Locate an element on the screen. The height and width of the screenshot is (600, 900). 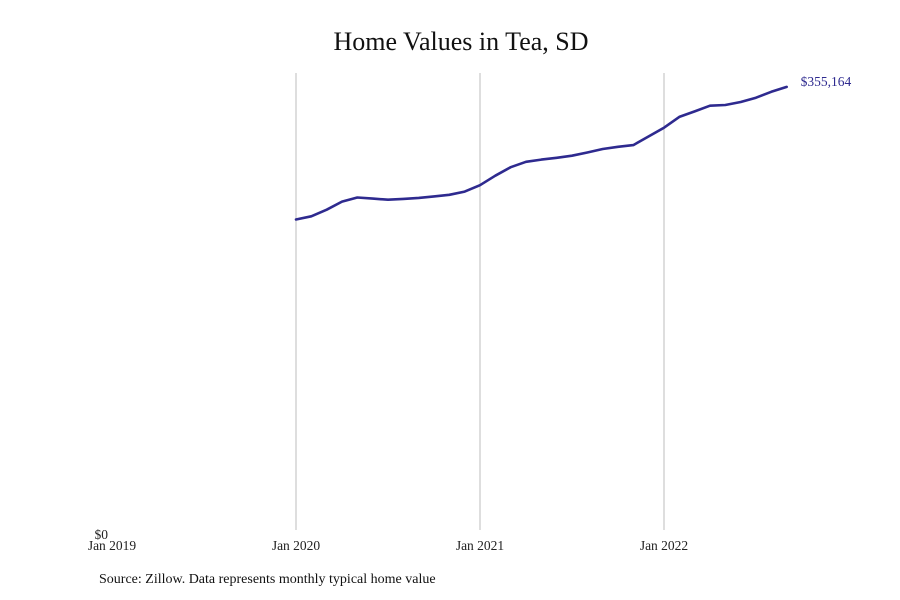
x-axis-ticks: Jan 2019 Jan 2020 Jan 2021 Jan 2022 is located at coordinates (388, 545).